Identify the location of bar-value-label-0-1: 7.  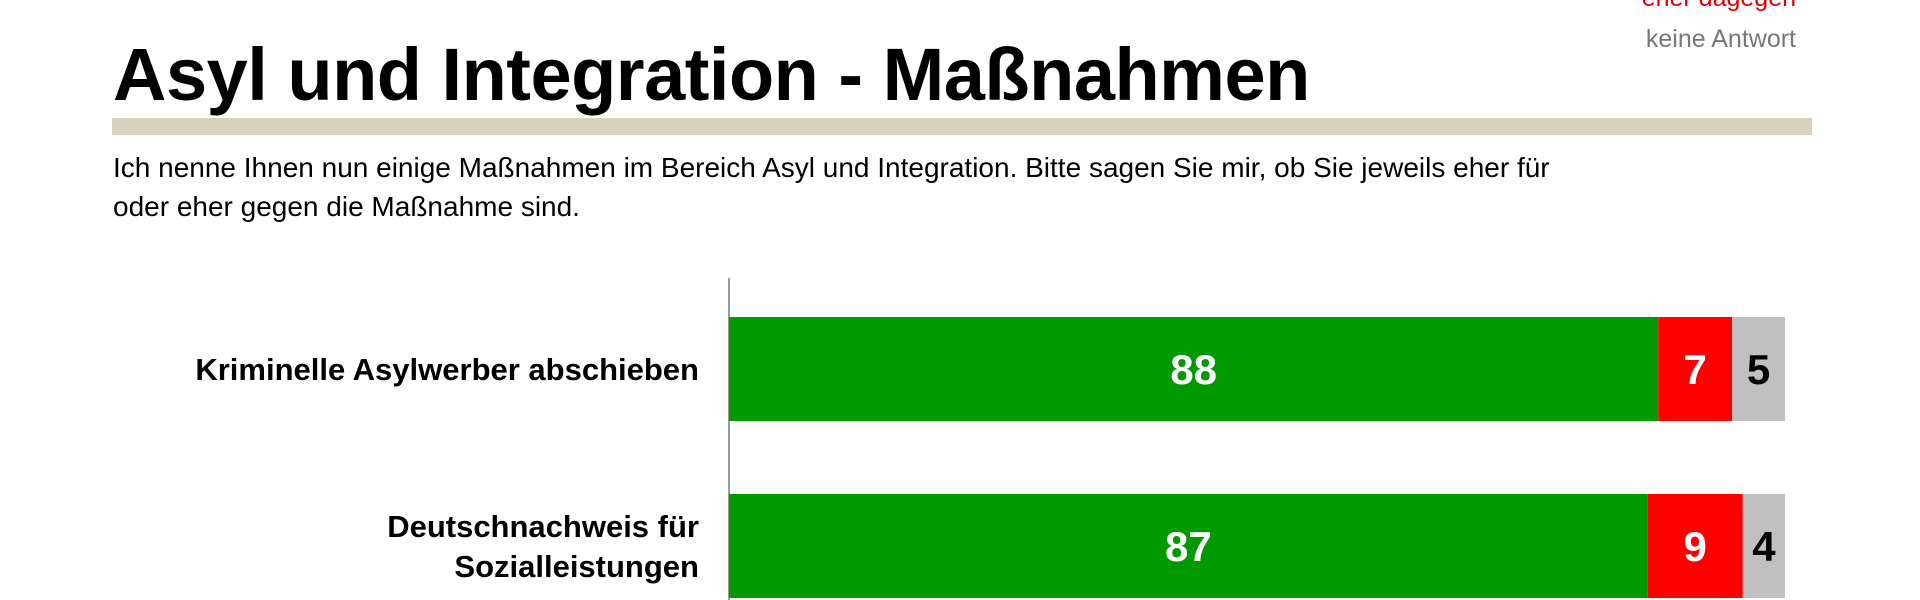
(1695, 369).